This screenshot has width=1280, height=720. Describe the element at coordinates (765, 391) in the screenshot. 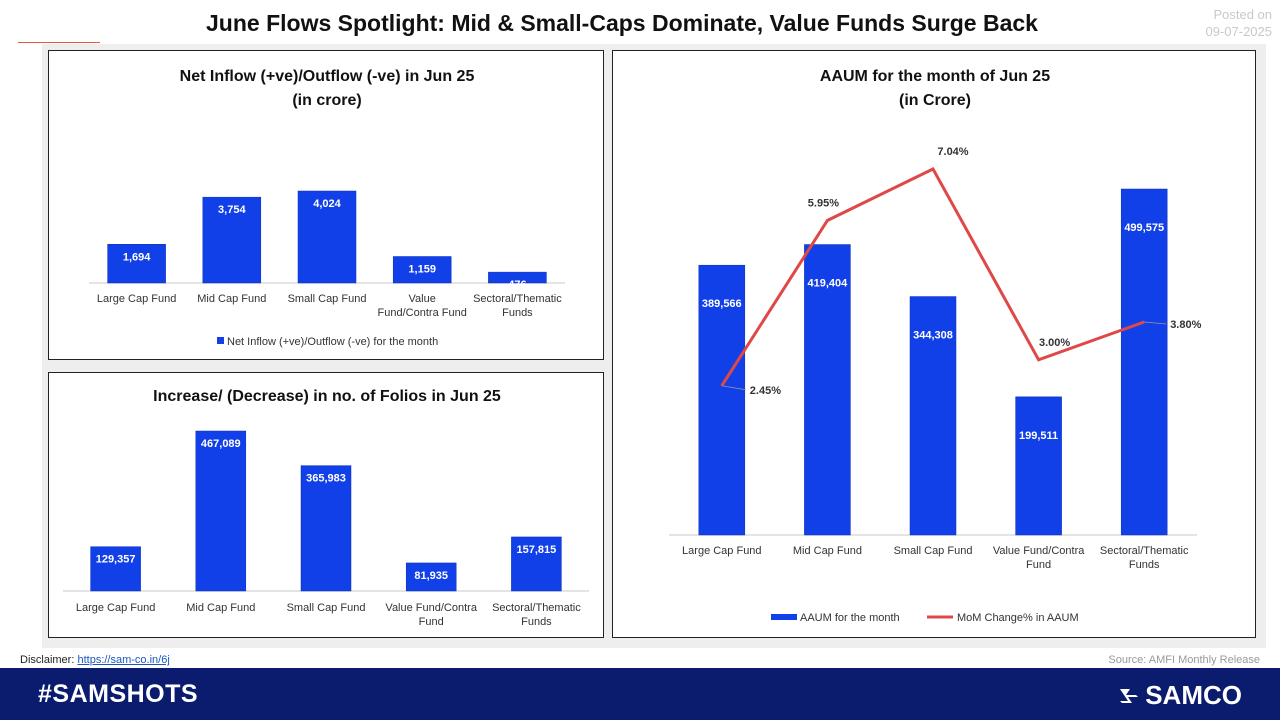

I see `line-value-label: 2.45%` at that location.